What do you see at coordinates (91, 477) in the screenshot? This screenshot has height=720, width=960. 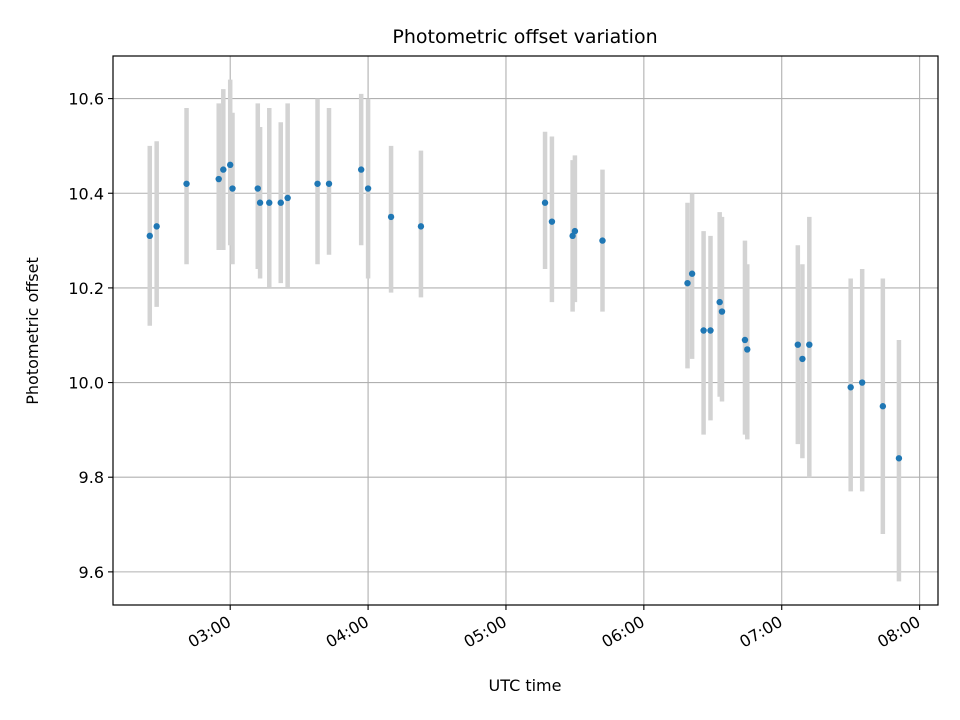 I see `y-tick-label: 9.8` at bounding box center [91, 477].